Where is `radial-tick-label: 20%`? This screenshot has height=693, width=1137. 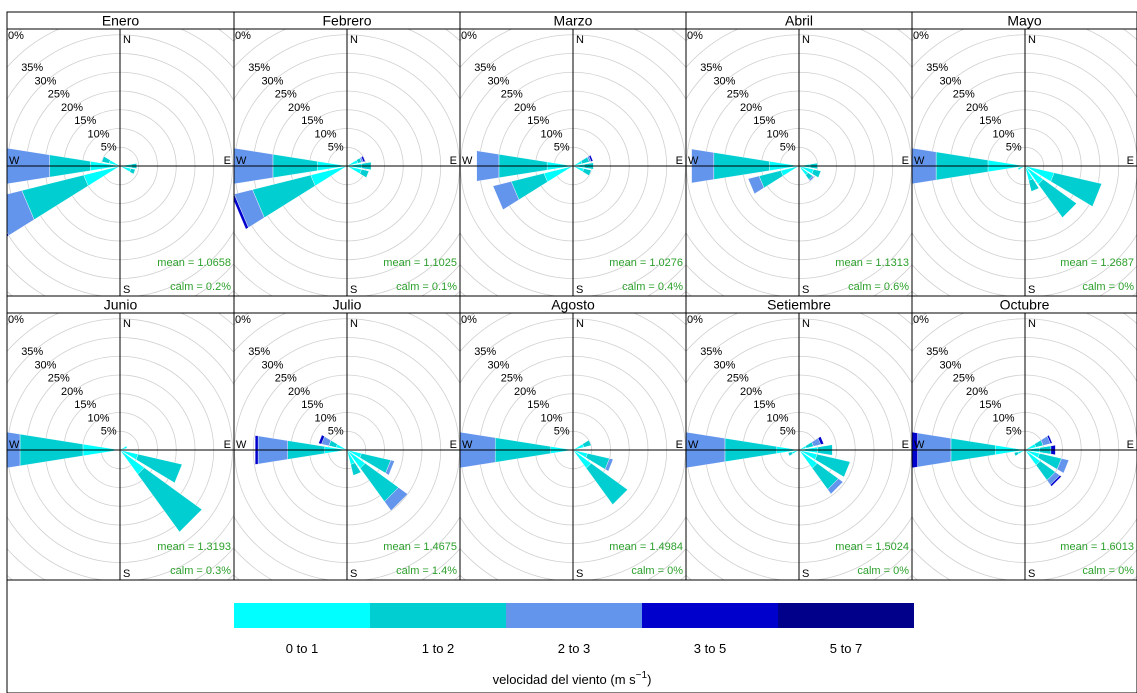 radial-tick-label: 20% is located at coordinates (299, 392).